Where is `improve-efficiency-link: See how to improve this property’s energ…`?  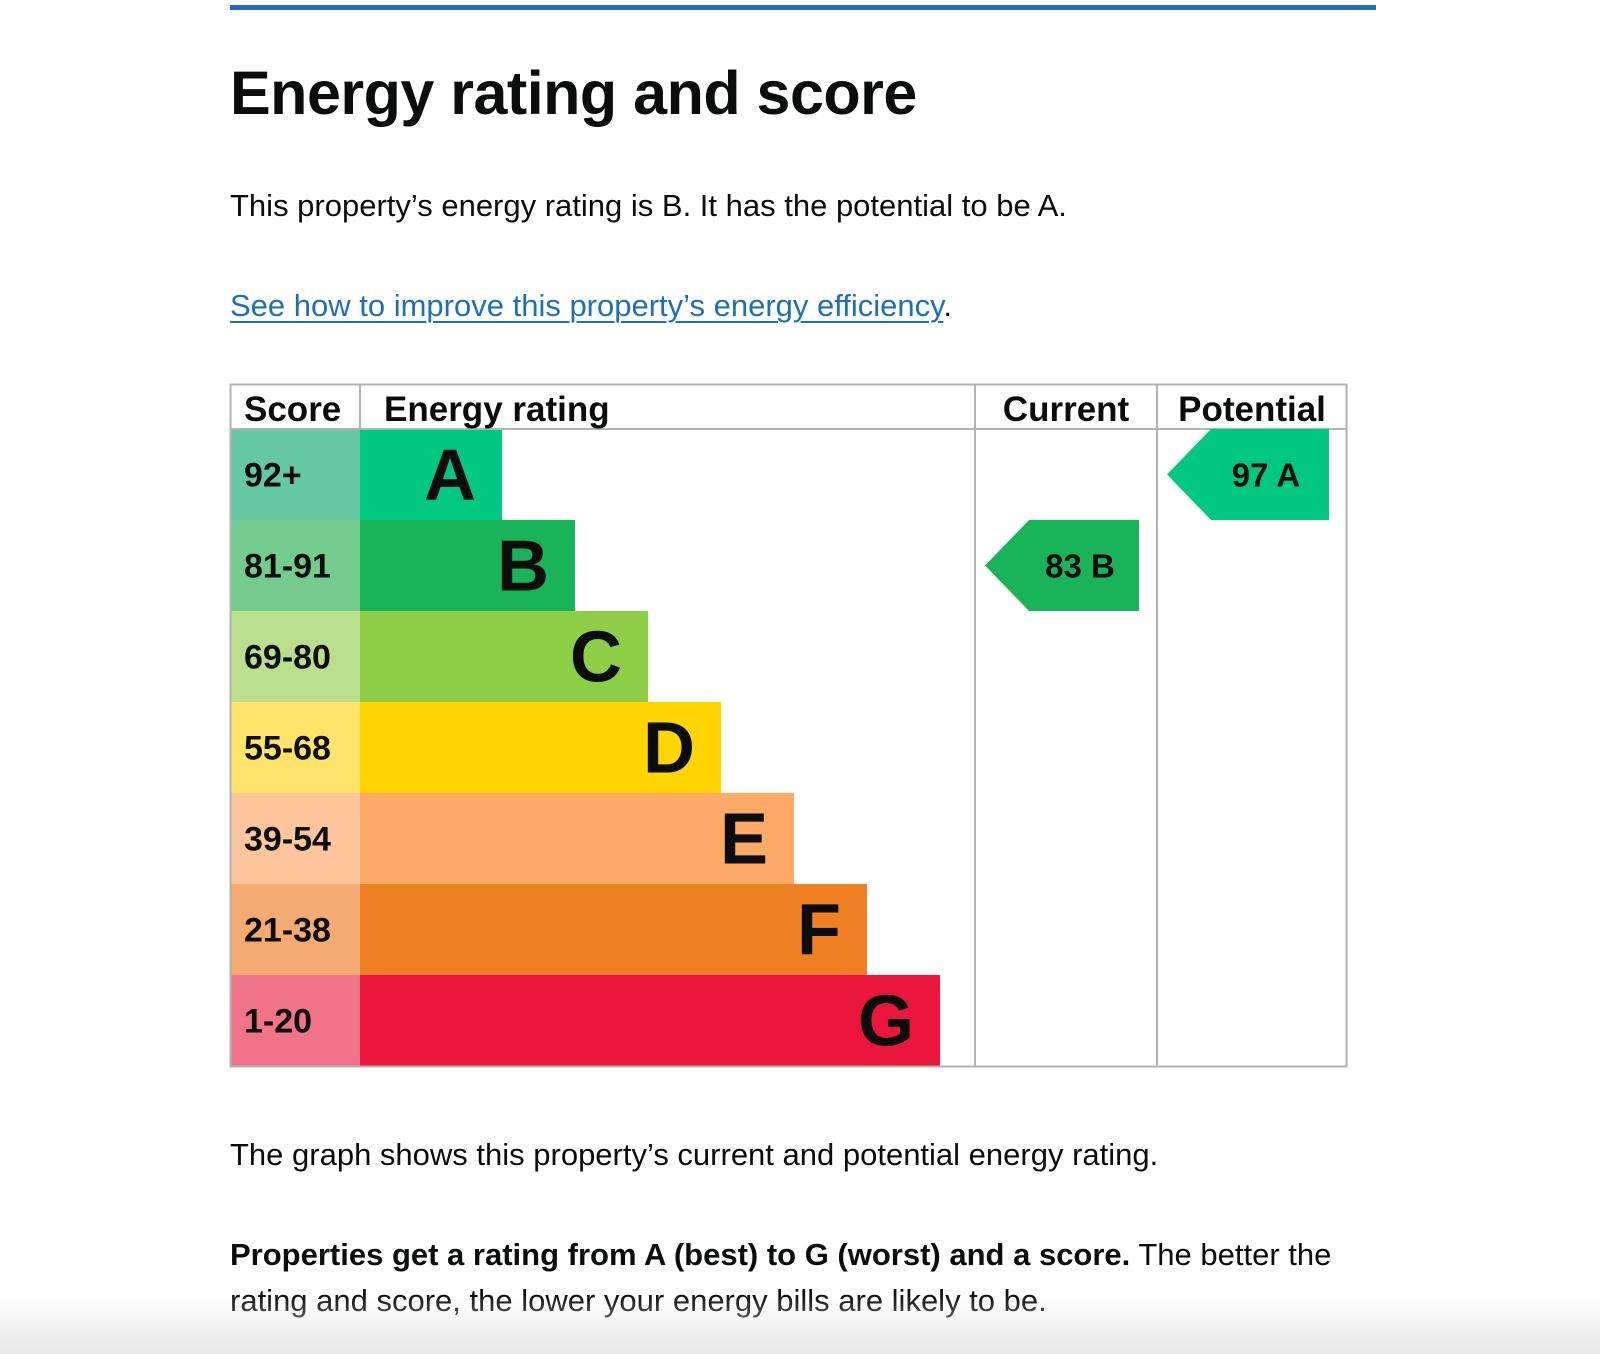
improve-efficiency-link: See how to improve this property’s energ… is located at coordinates (587, 305).